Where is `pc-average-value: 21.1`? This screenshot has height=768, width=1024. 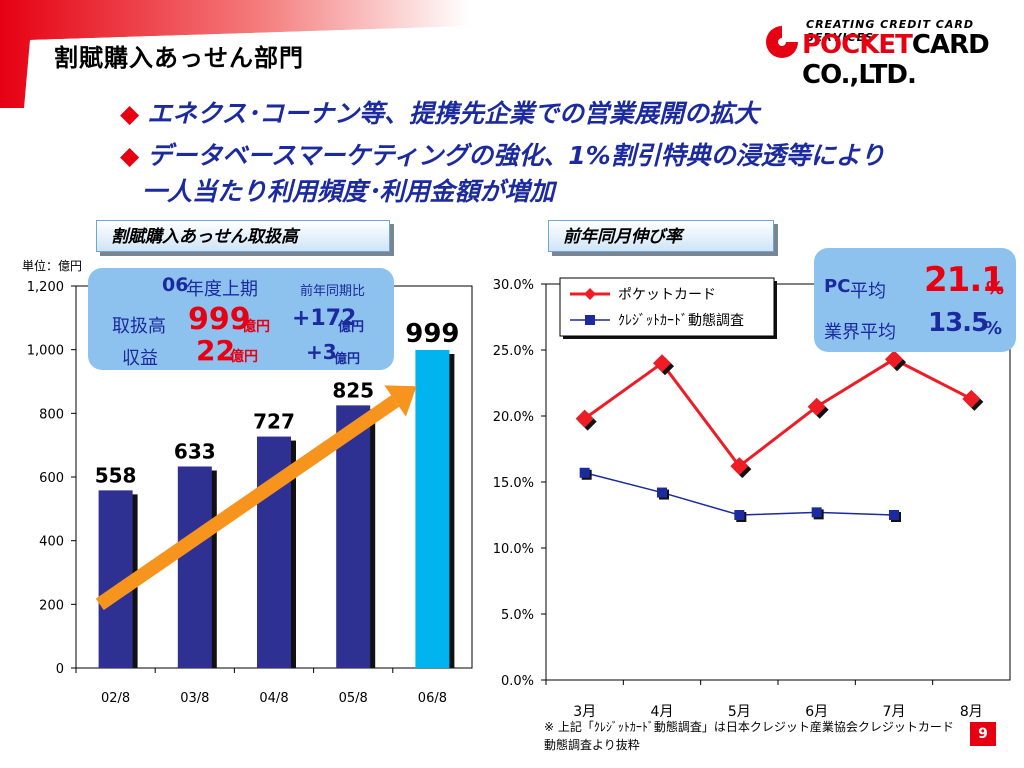 pc-average-value: 21.1 is located at coordinates (964, 280).